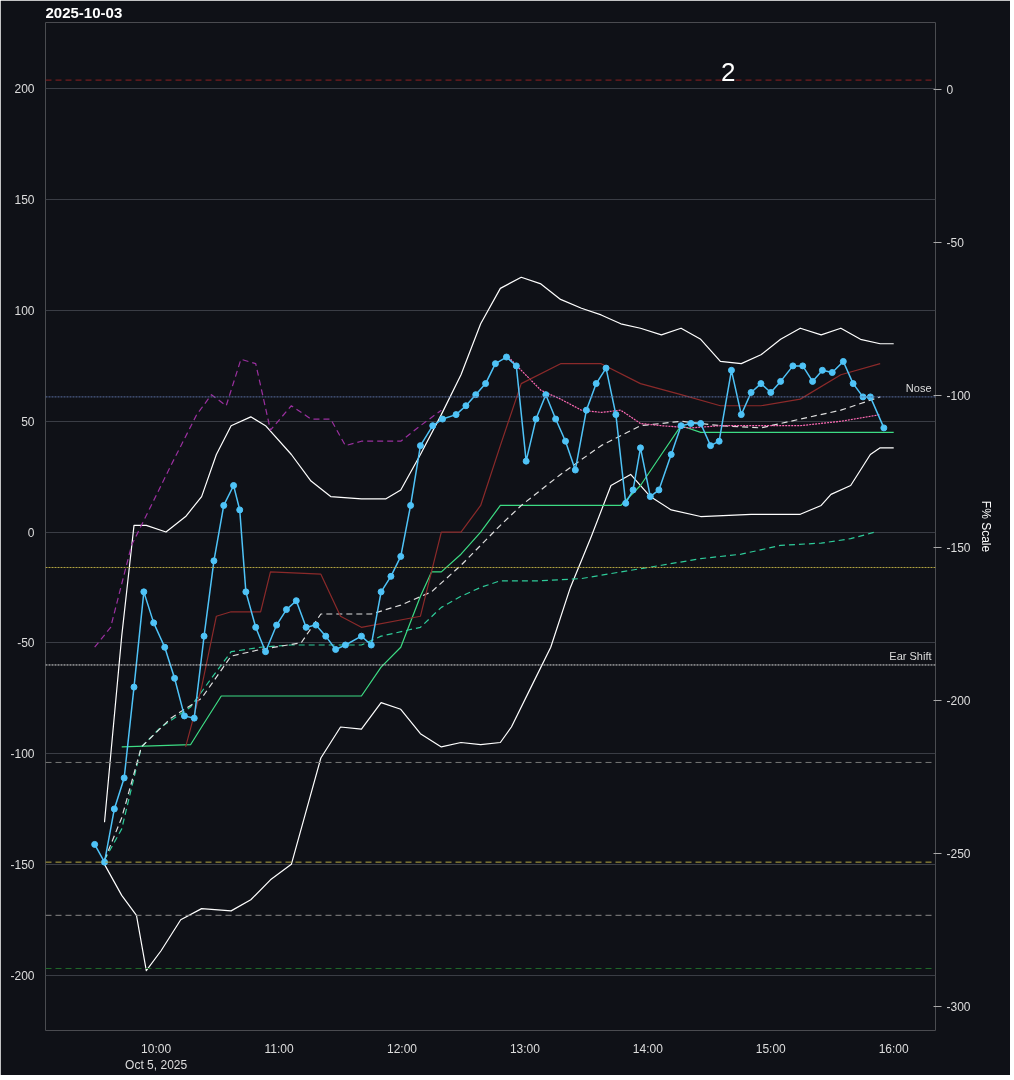  I want to click on y2-tick-label: -200, so click(958, 701).